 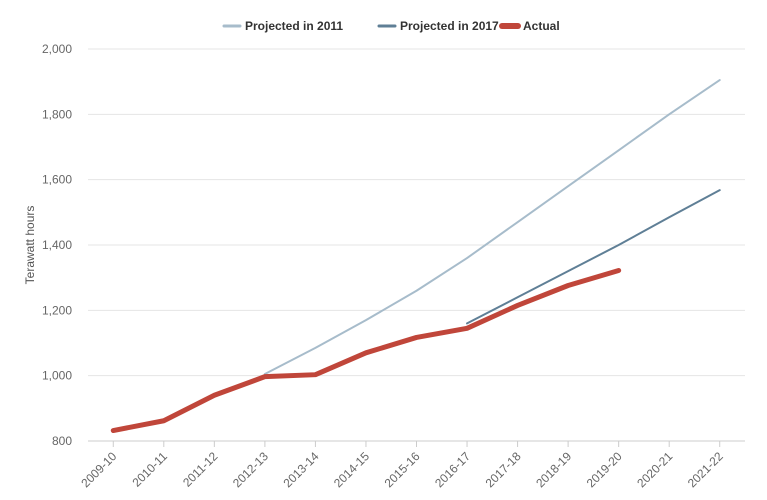 I want to click on legend-label: Actual, so click(x=541, y=26).